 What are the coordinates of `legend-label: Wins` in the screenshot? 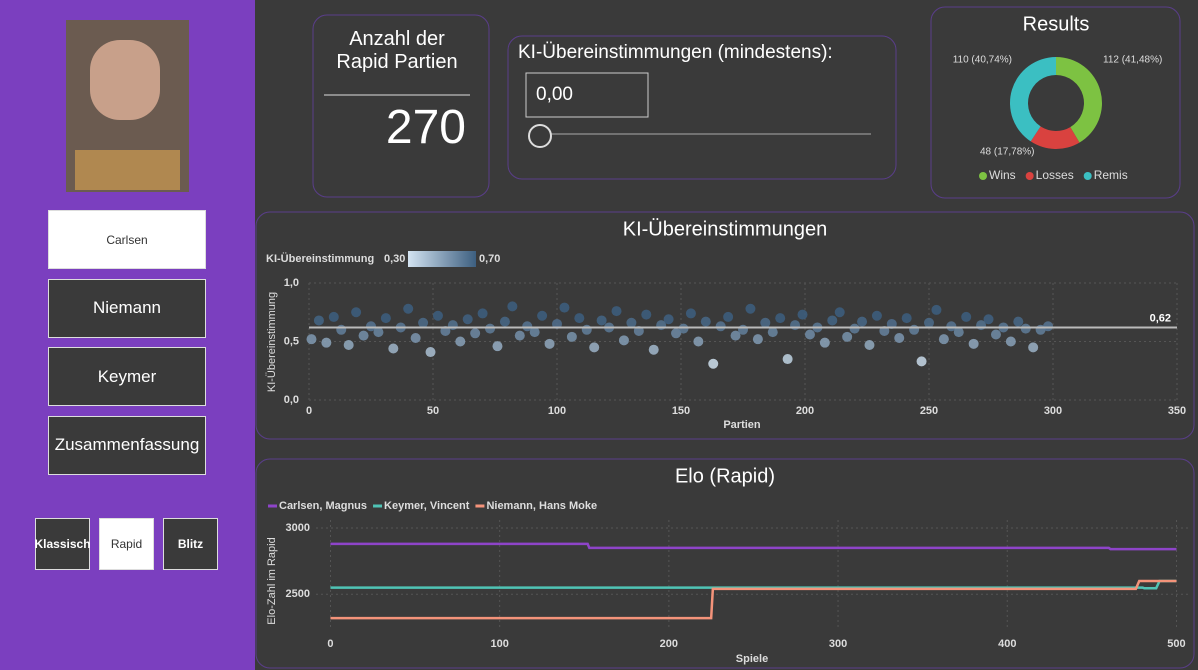 It's located at (1002, 175).